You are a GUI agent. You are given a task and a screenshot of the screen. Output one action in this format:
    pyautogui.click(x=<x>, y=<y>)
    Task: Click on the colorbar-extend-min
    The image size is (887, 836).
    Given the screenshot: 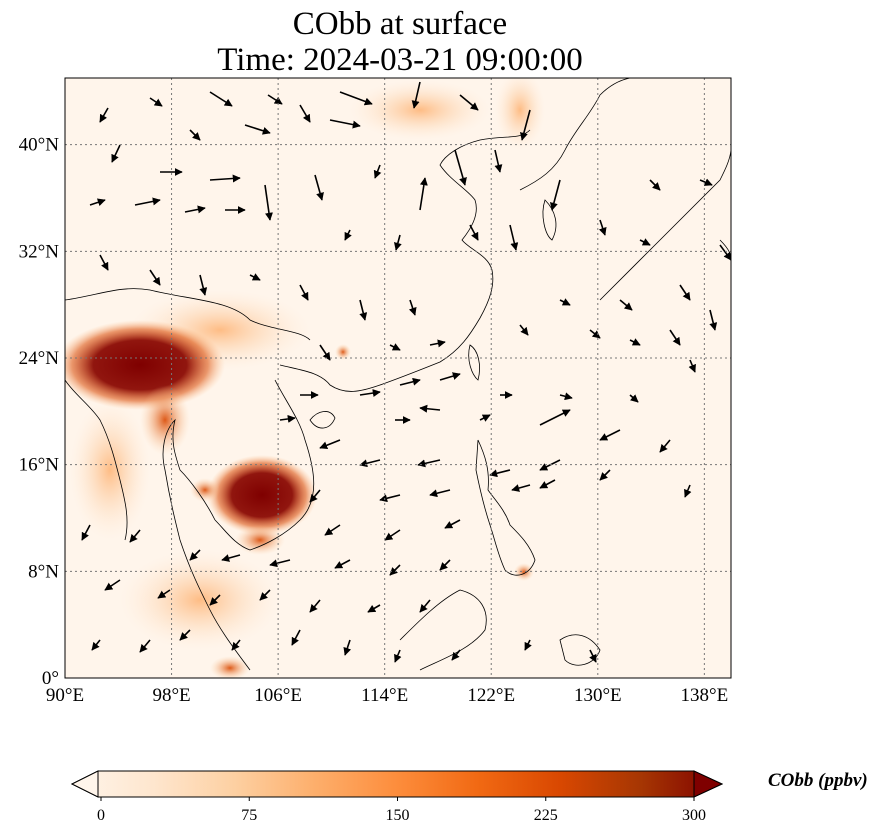 What is the action you would take?
    pyautogui.click(x=84, y=784)
    